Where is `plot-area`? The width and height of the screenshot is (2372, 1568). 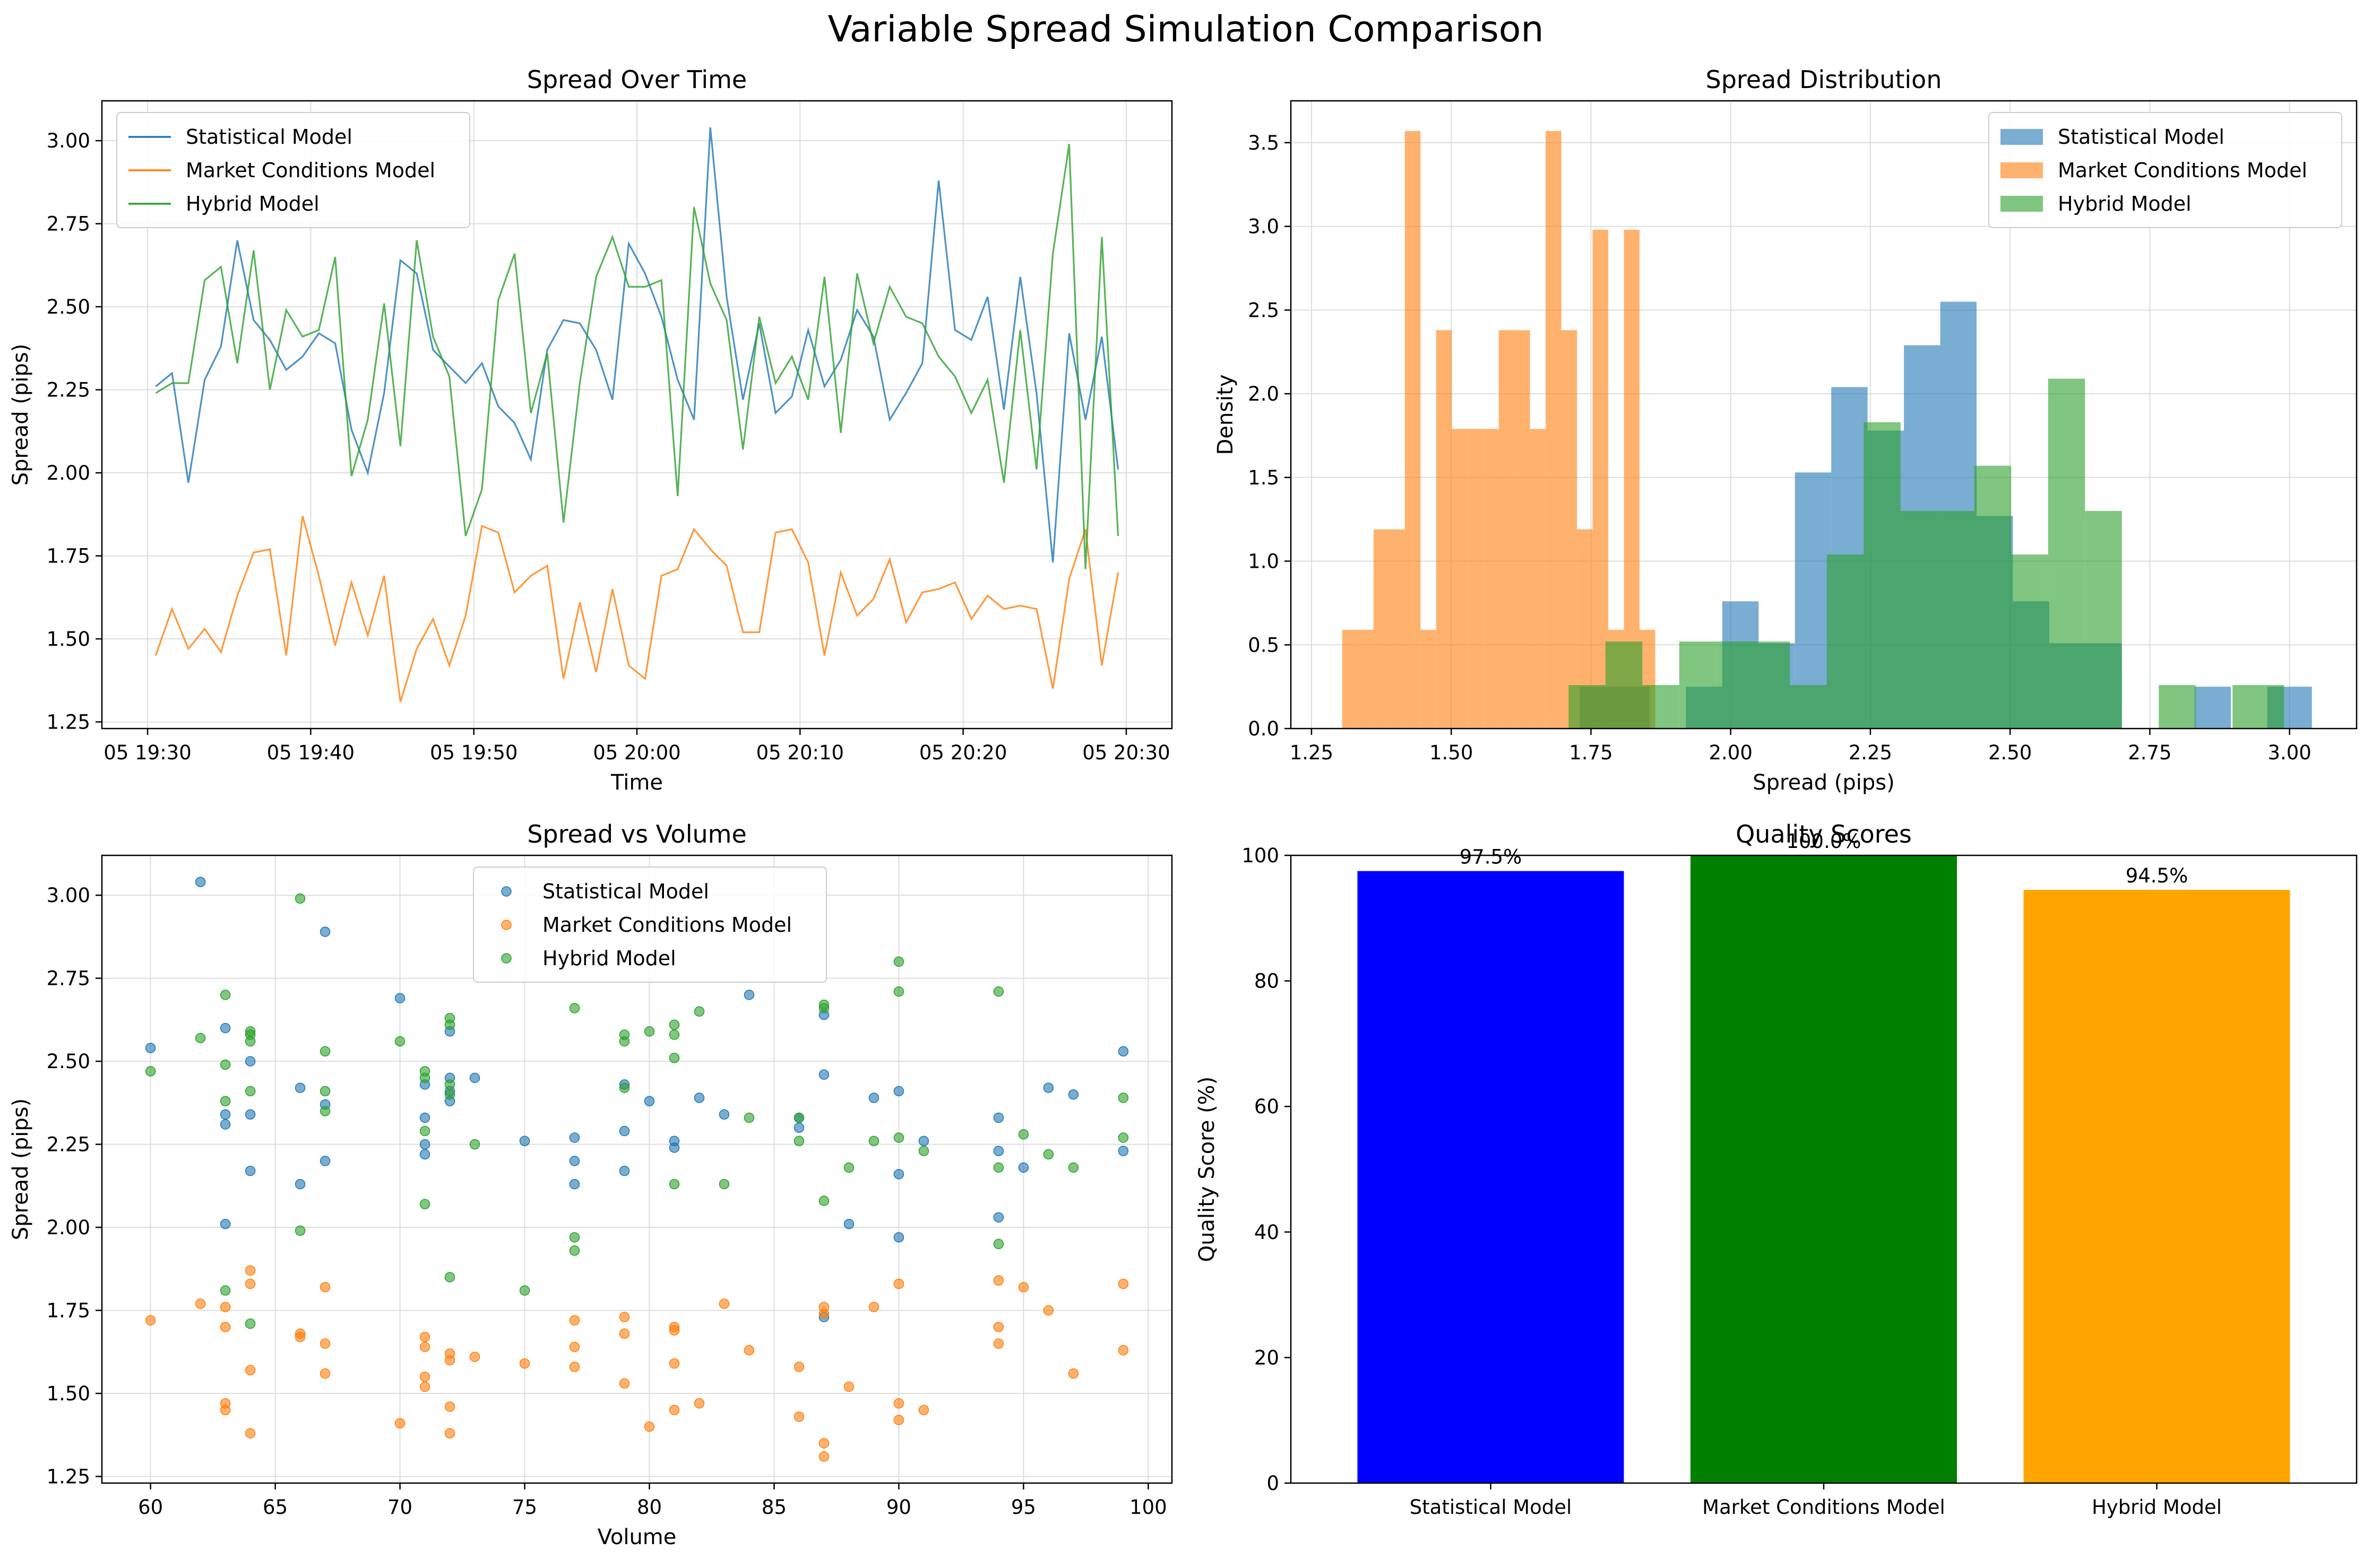 plot-area is located at coordinates (636, 415).